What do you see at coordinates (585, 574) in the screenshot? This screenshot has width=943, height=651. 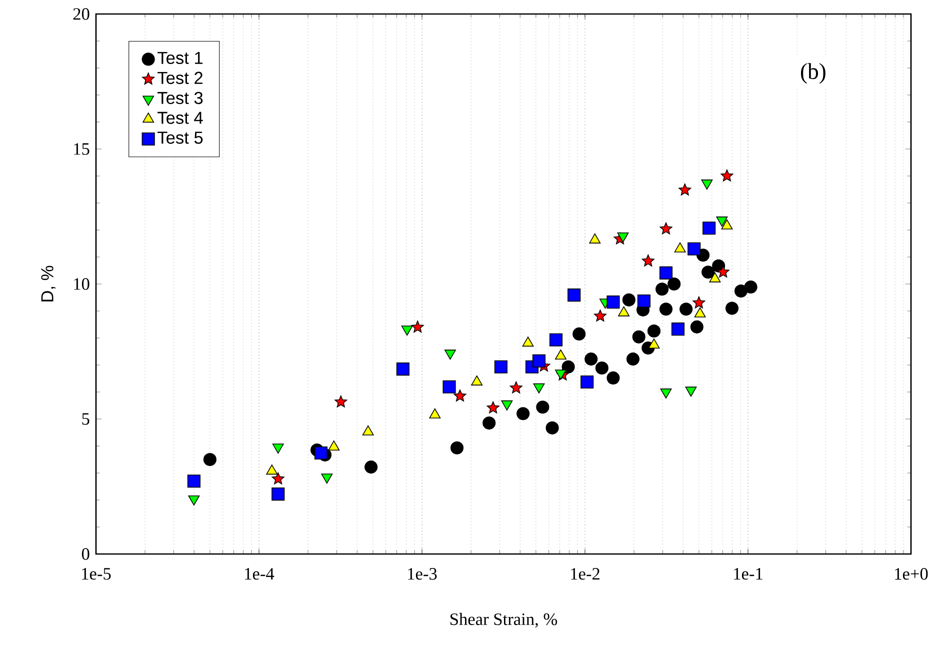 I see `x-tick-label: 1e-2` at bounding box center [585, 574].